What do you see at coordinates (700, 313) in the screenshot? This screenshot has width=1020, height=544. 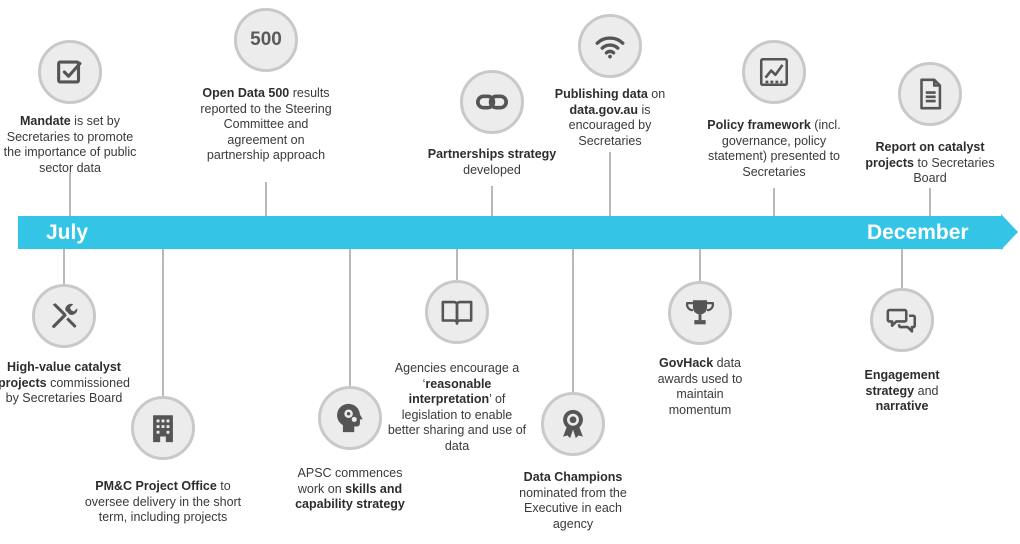 I see `trophy-icon` at bounding box center [700, 313].